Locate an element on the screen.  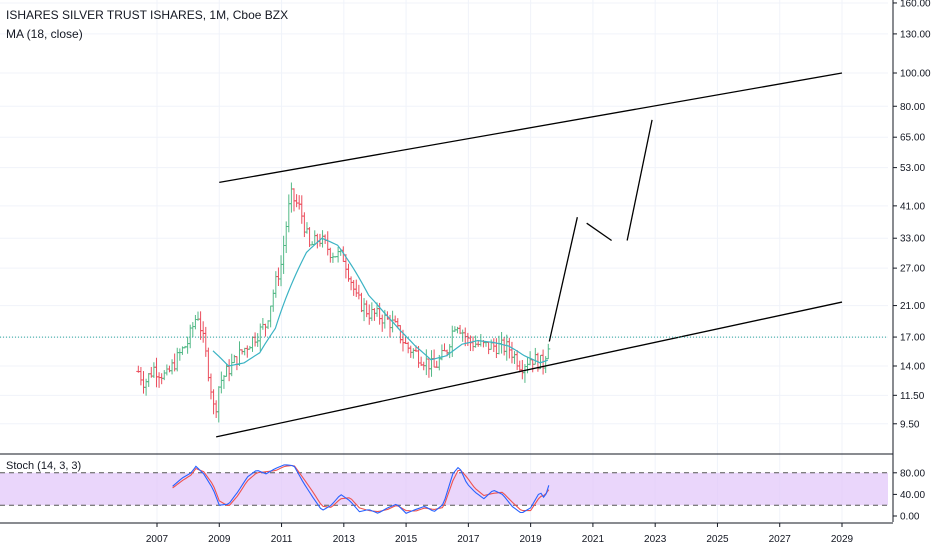
price-axis-label: 53.00 is located at coordinates (912, 168).